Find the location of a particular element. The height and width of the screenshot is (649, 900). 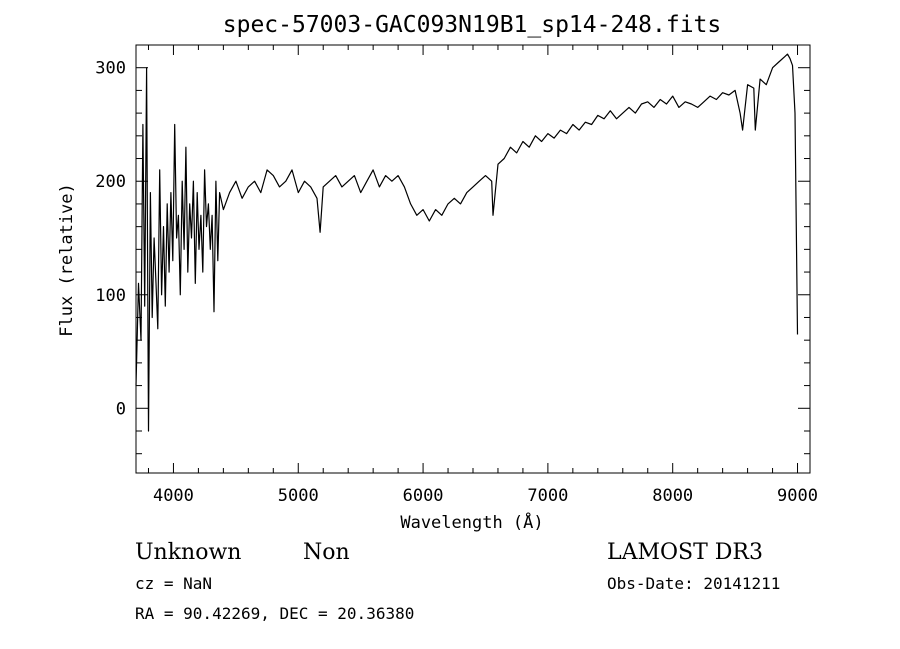

x-tick-label: 5000 is located at coordinates (298, 496).